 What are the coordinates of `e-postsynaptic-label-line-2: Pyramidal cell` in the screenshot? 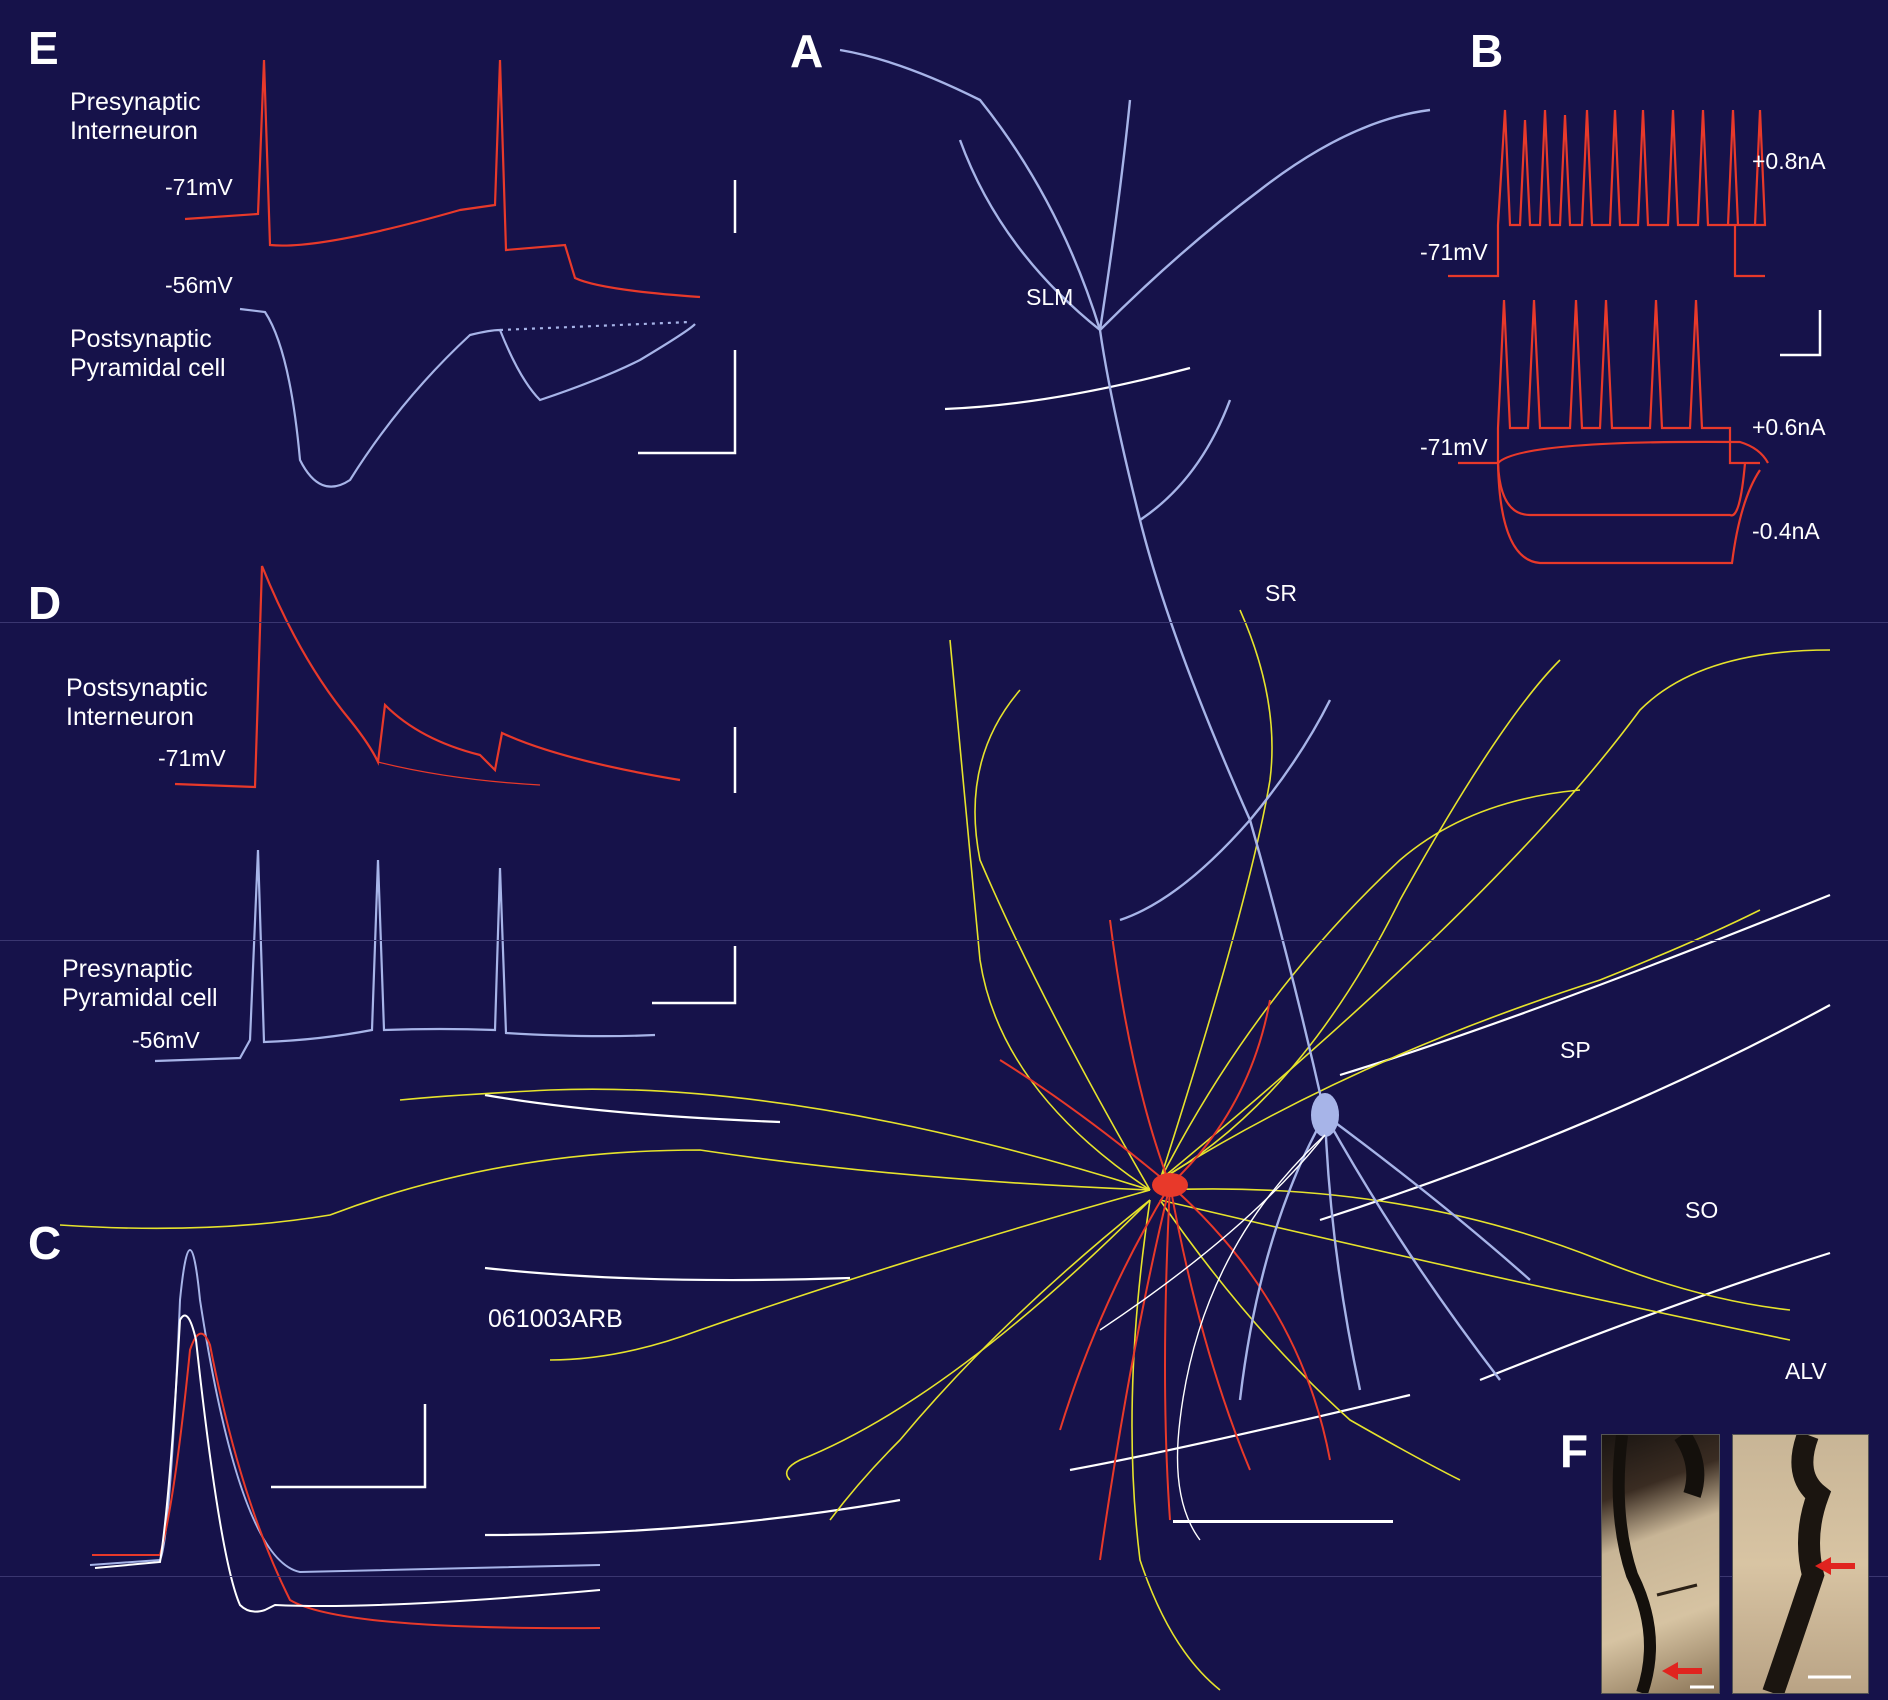 It's located at (148, 367).